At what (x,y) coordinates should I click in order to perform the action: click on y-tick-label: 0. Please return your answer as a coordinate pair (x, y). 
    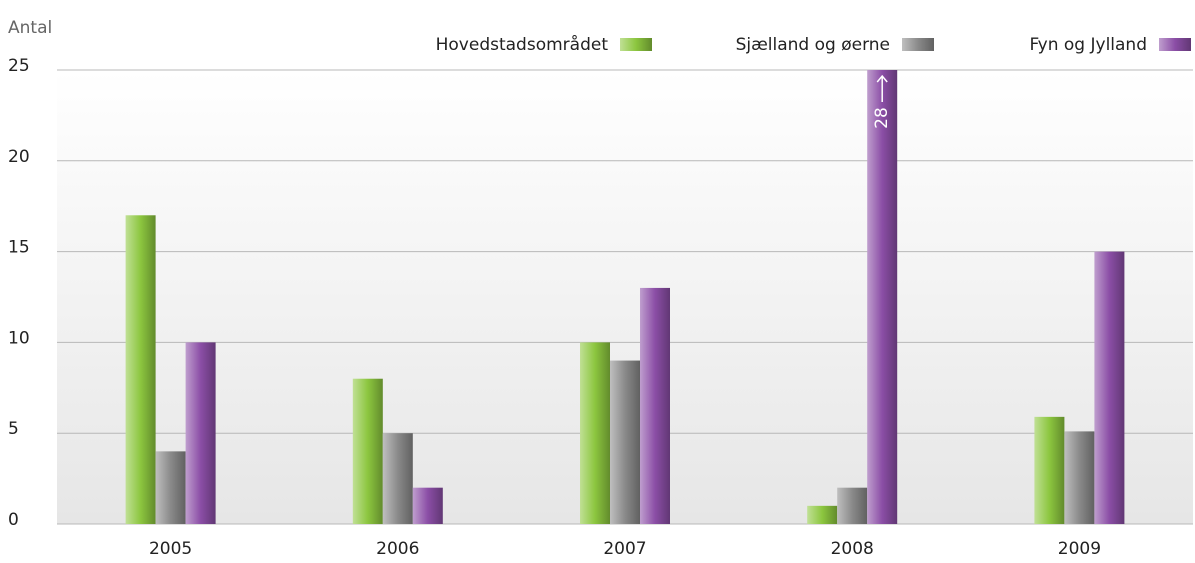
    Looking at the image, I should click on (13, 520).